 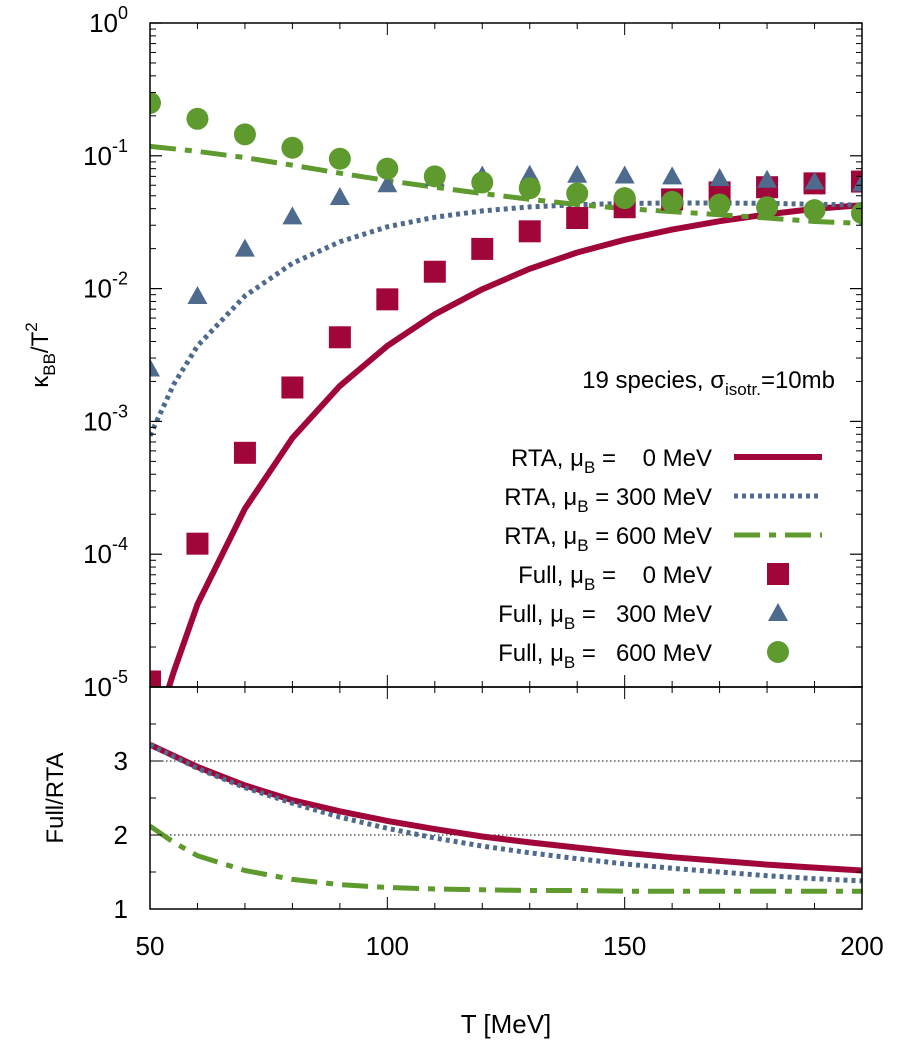 I want to click on legend-label: RTA, μB = 0 MeV, so click(x=611, y=461).